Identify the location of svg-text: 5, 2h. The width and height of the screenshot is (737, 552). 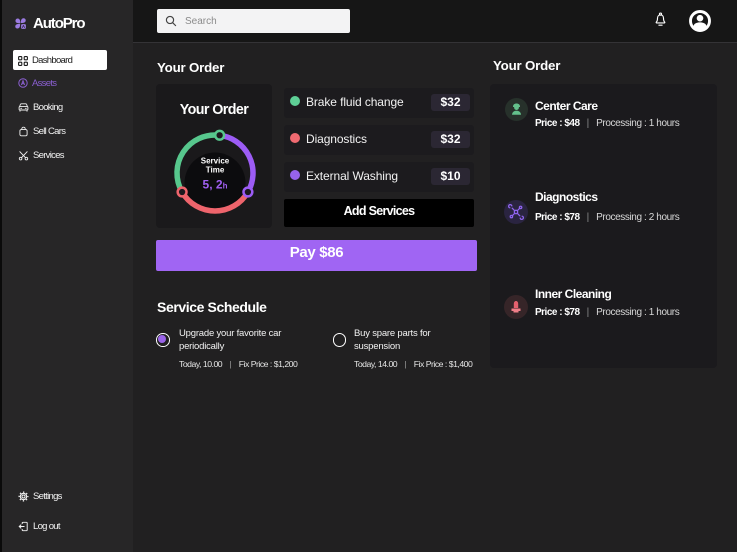
(215, 185).